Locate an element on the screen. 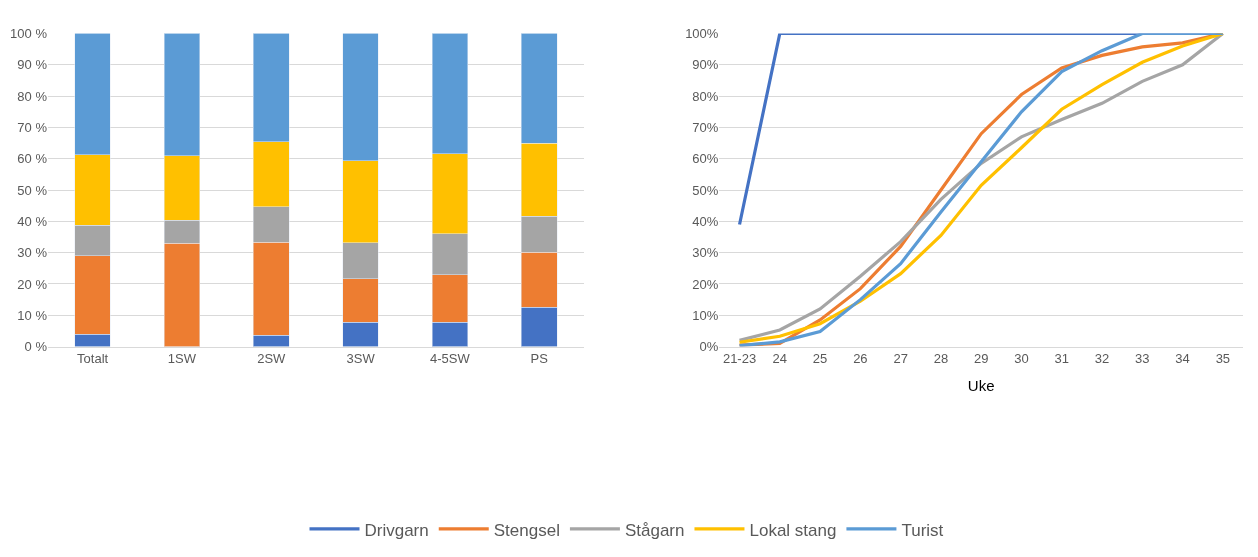  y-tick-label: 100 % is located at coordinates (29, 34).